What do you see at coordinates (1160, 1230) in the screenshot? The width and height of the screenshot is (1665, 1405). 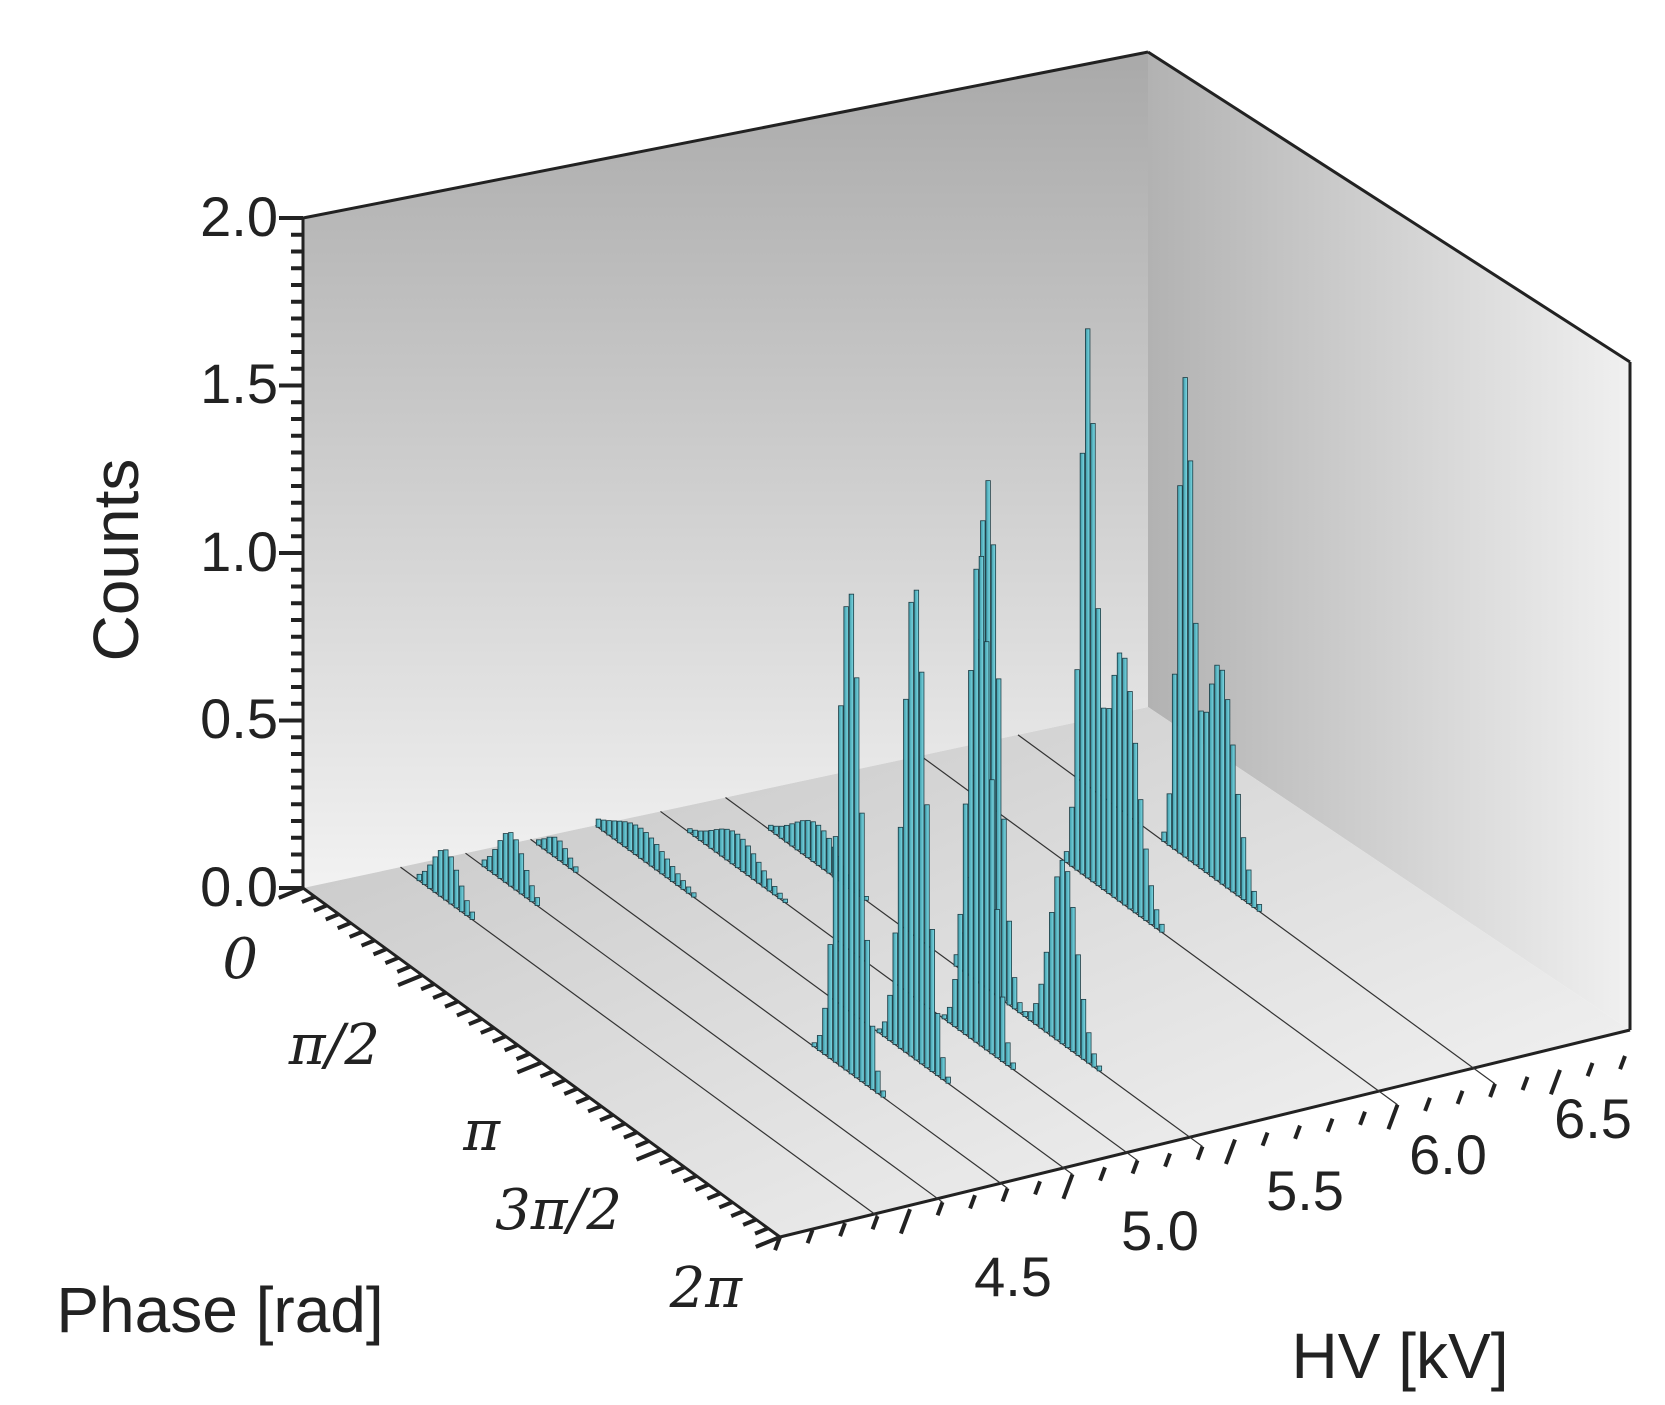 I see `hv-tick-1: 5.0` at bounding box center [1160, 1230].